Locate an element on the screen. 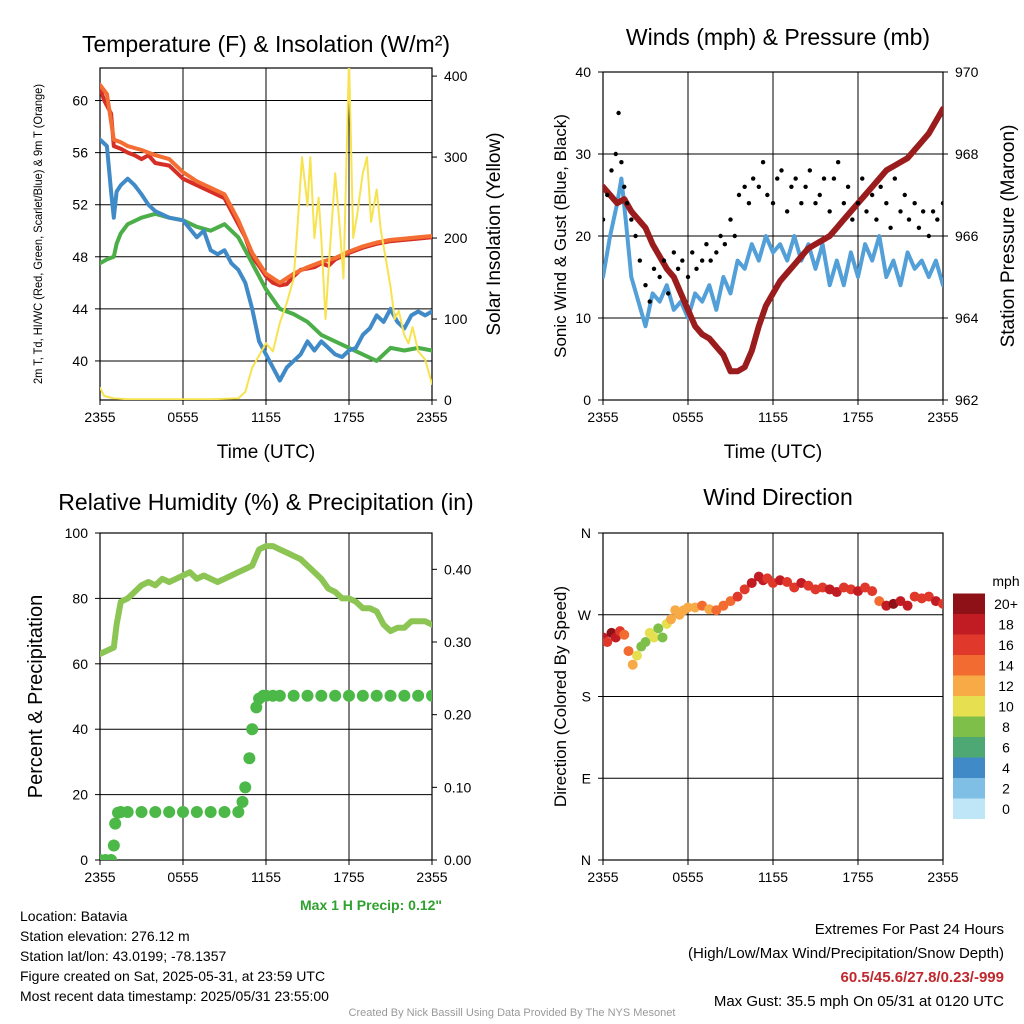  extremes-values: 60.5/45.6/27.8/0.23/-999 is located at coordinates (922, 977).